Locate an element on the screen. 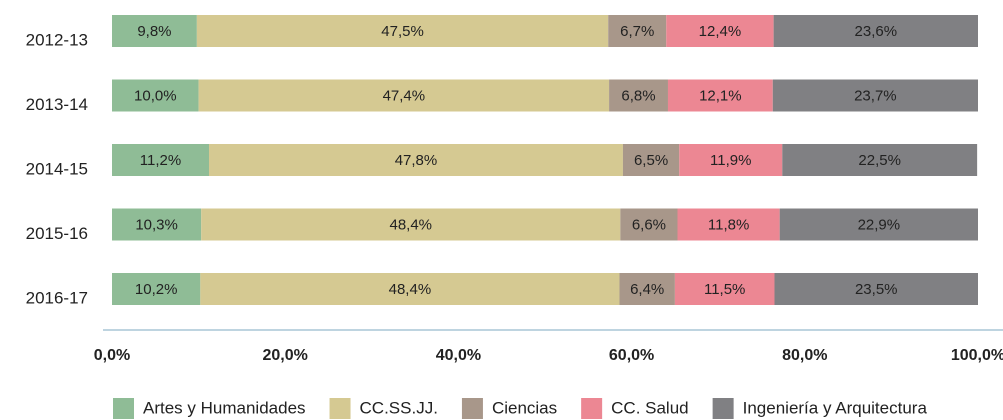 This screenshot has height=420, width=1003. x-tick-label: 0,0% is located at coordinates (112, 355).